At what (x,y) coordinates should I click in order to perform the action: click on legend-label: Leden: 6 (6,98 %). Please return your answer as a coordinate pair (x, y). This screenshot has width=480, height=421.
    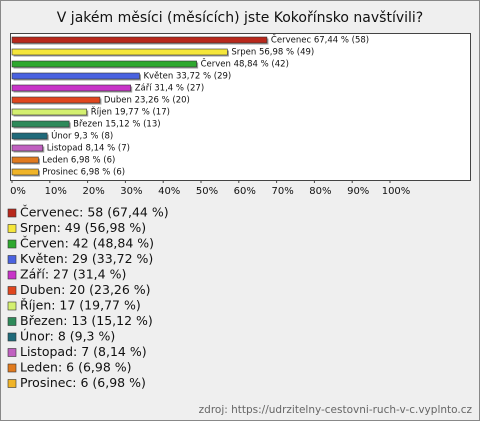
    Looking at the image, I should click on (76, 367).